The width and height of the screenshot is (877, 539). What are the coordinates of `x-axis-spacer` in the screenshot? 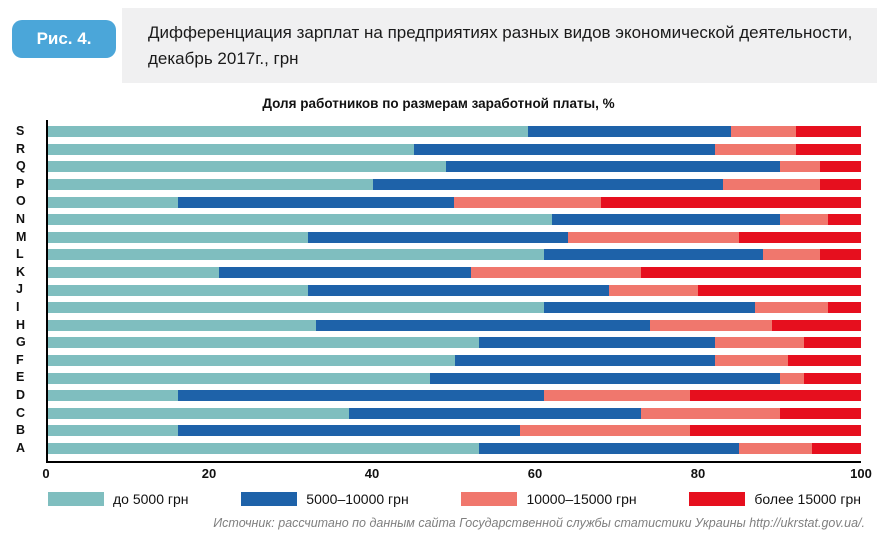 It's located at (27, 473).